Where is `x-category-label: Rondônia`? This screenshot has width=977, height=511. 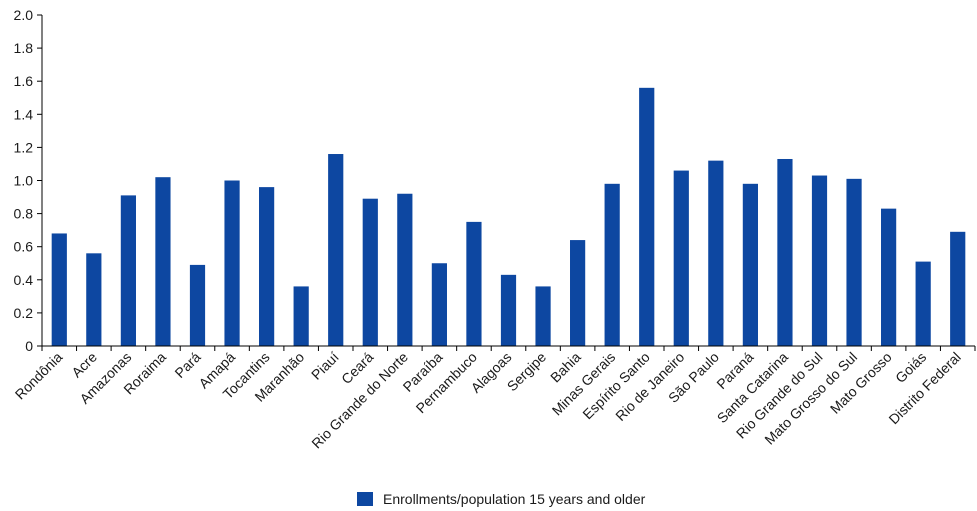
x-category-label: Rondônia is located at coordinates (39, 376).